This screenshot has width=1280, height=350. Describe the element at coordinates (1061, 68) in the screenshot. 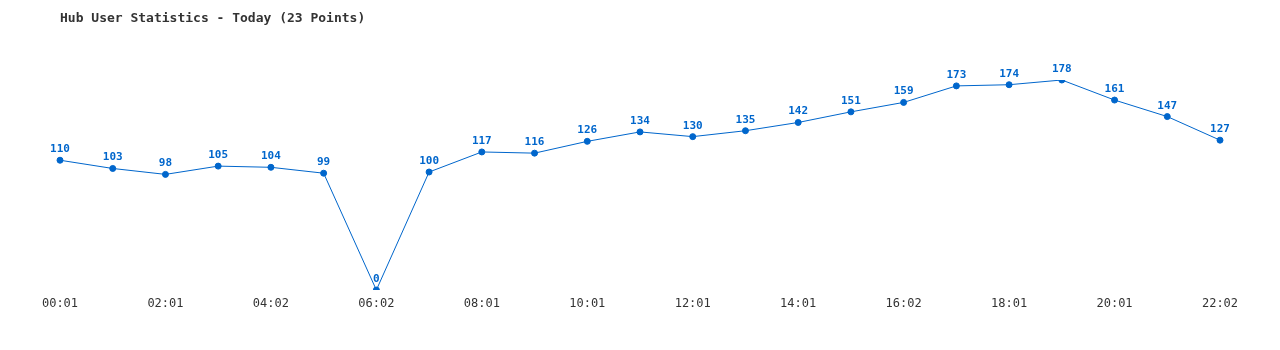

I see `data-label: 178` at that location.